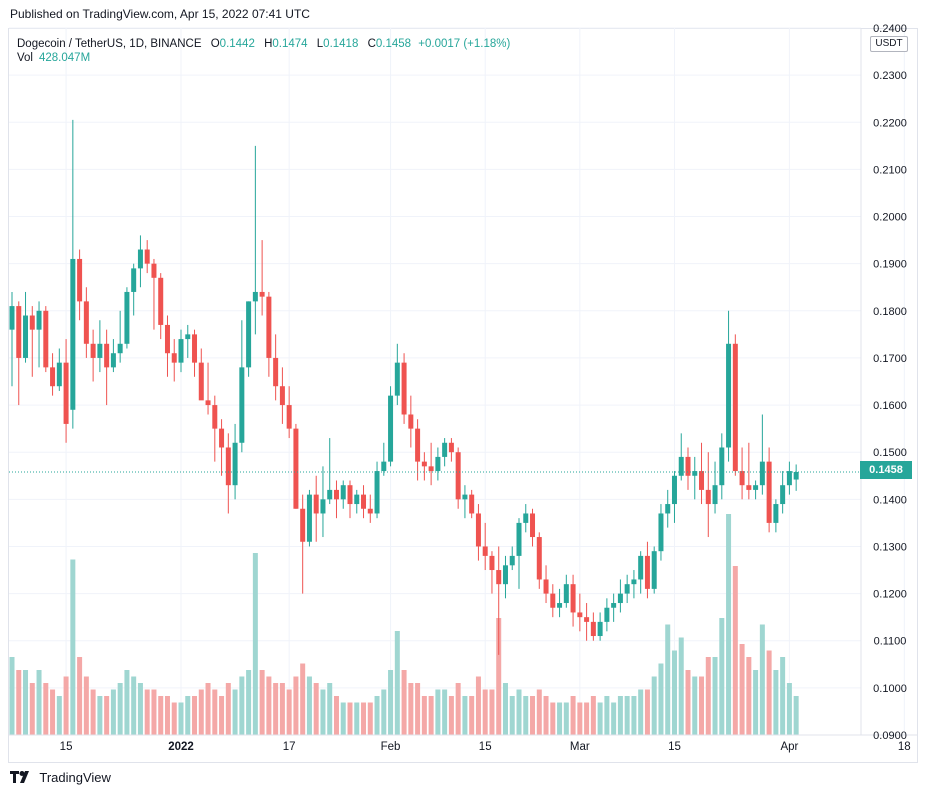  Describe the element at coordinates (889, 44) in the screenshot. I see `currency-button: USDT` at that location.